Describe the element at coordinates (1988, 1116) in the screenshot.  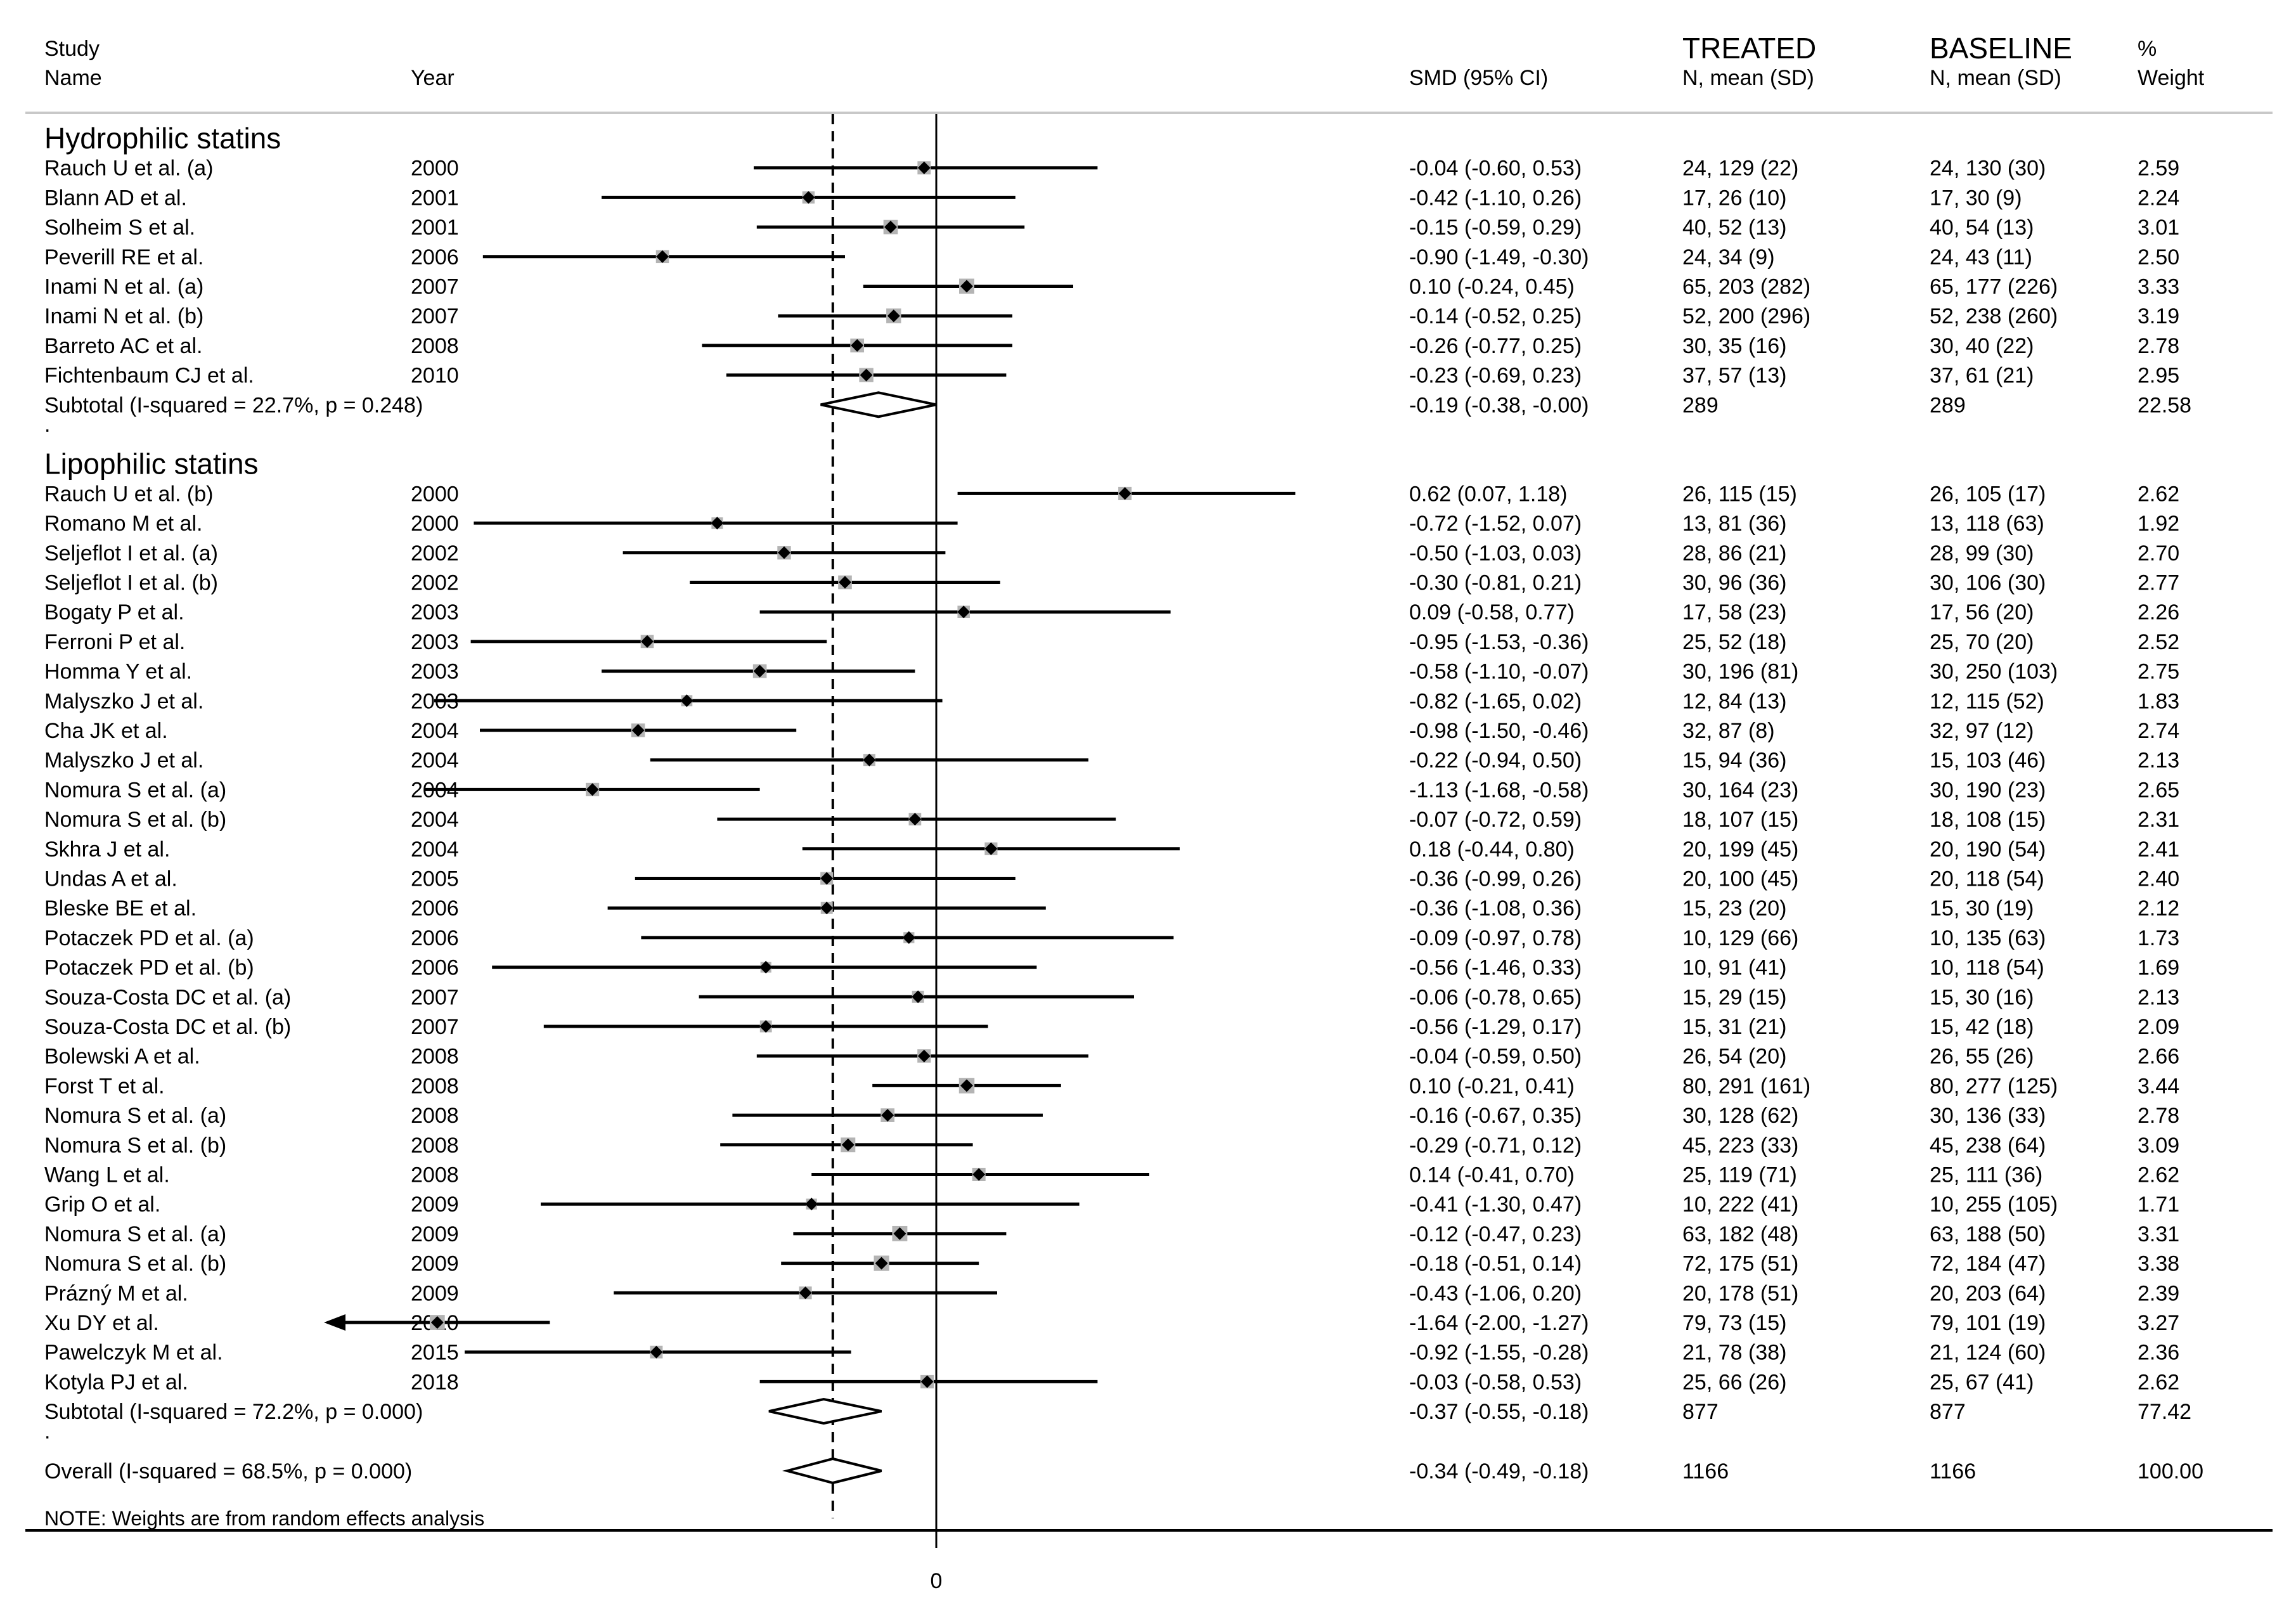
I see `baseline-label: 30, 136 (33)` at that location.